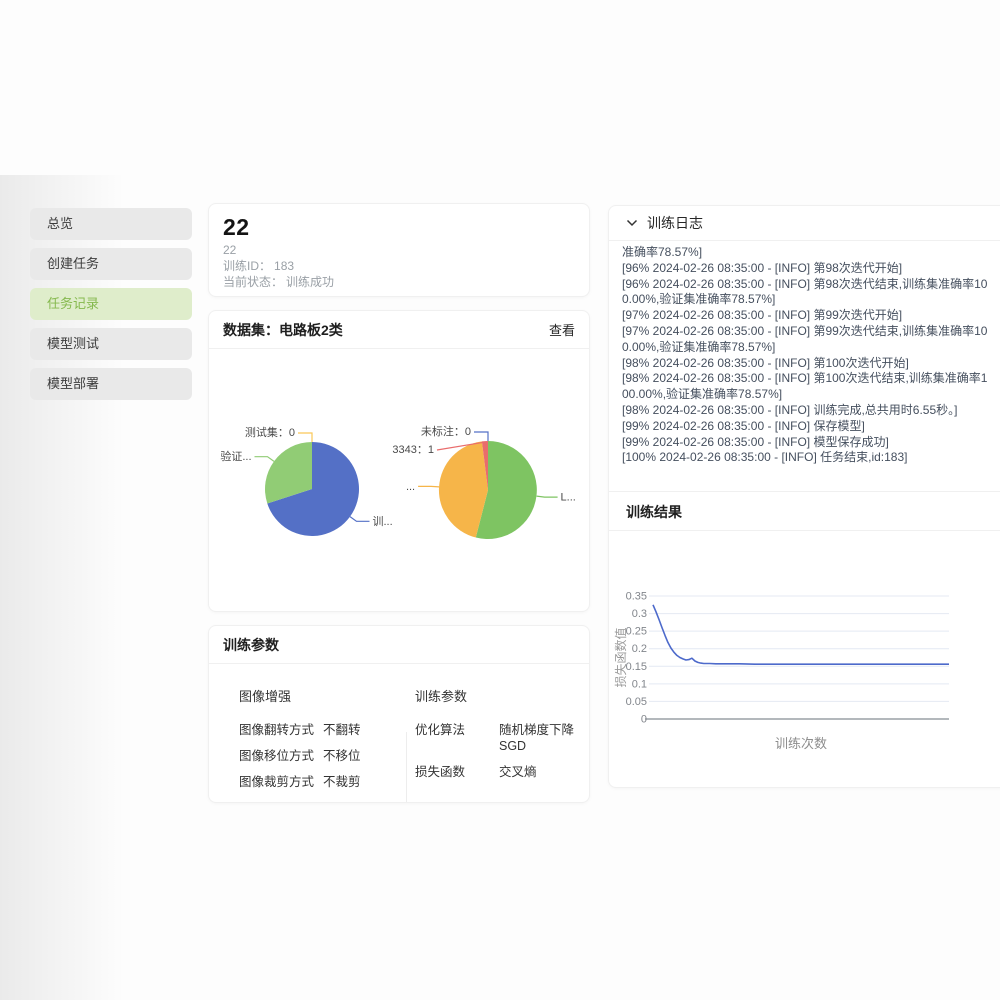 The image size is (1000, 1000). What do you see at coordinates (230, 250) in the screenshot?
I see `task-name: 22` at bounding box center [230, 250].